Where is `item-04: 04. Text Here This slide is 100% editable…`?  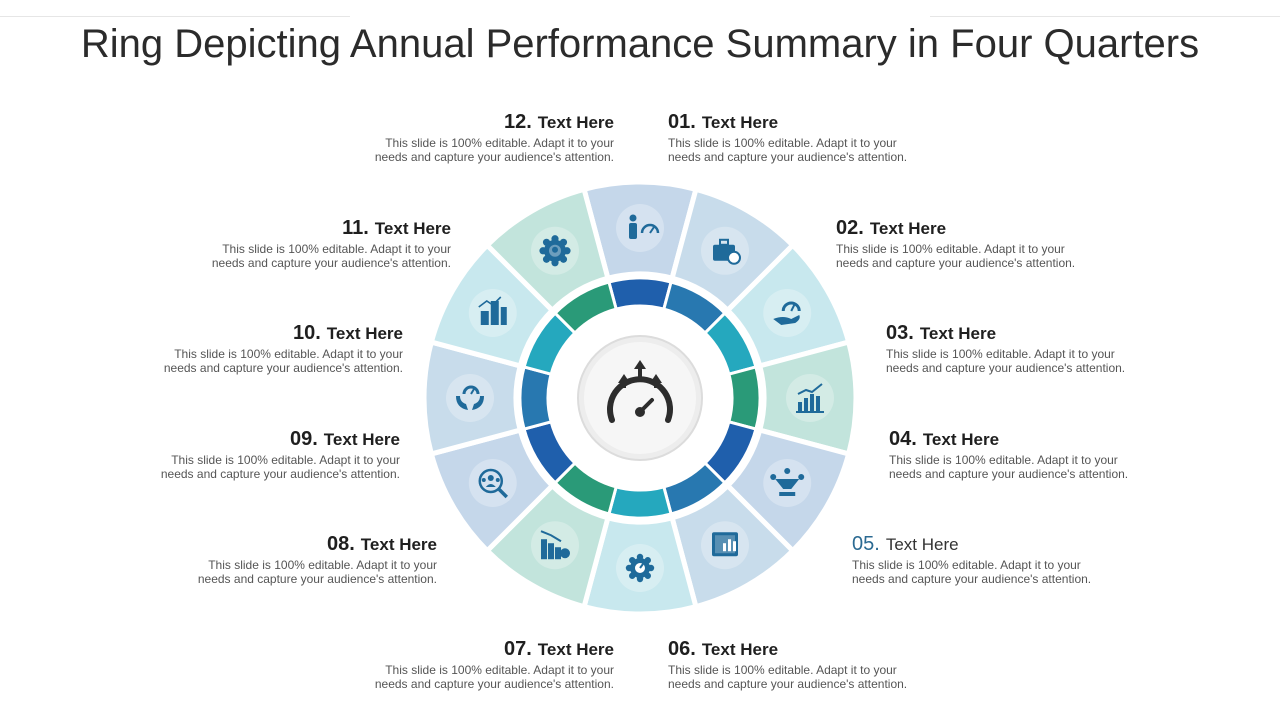 item-04: 04. Text Here This slide is 100% editable… is located at coordinates (1014, 454).